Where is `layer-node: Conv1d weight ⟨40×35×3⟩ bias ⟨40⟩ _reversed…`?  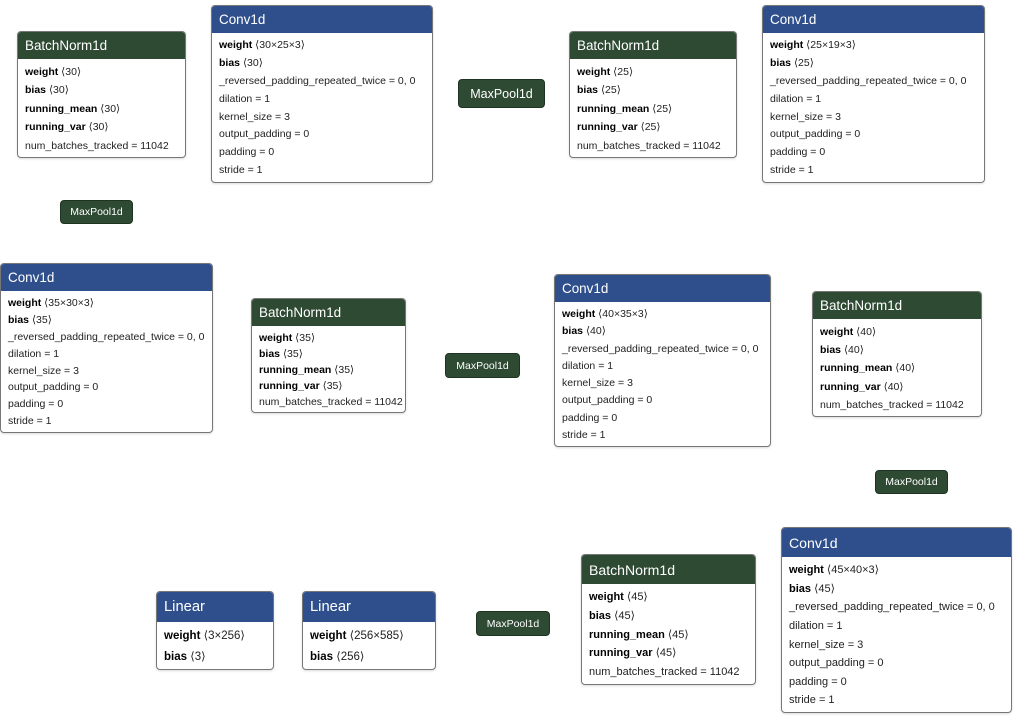 layer-node: Conv1d weight ⟨40×35×3⟩ bias ⟨40⟩ _reversed… is located at coordinates (662, 360).